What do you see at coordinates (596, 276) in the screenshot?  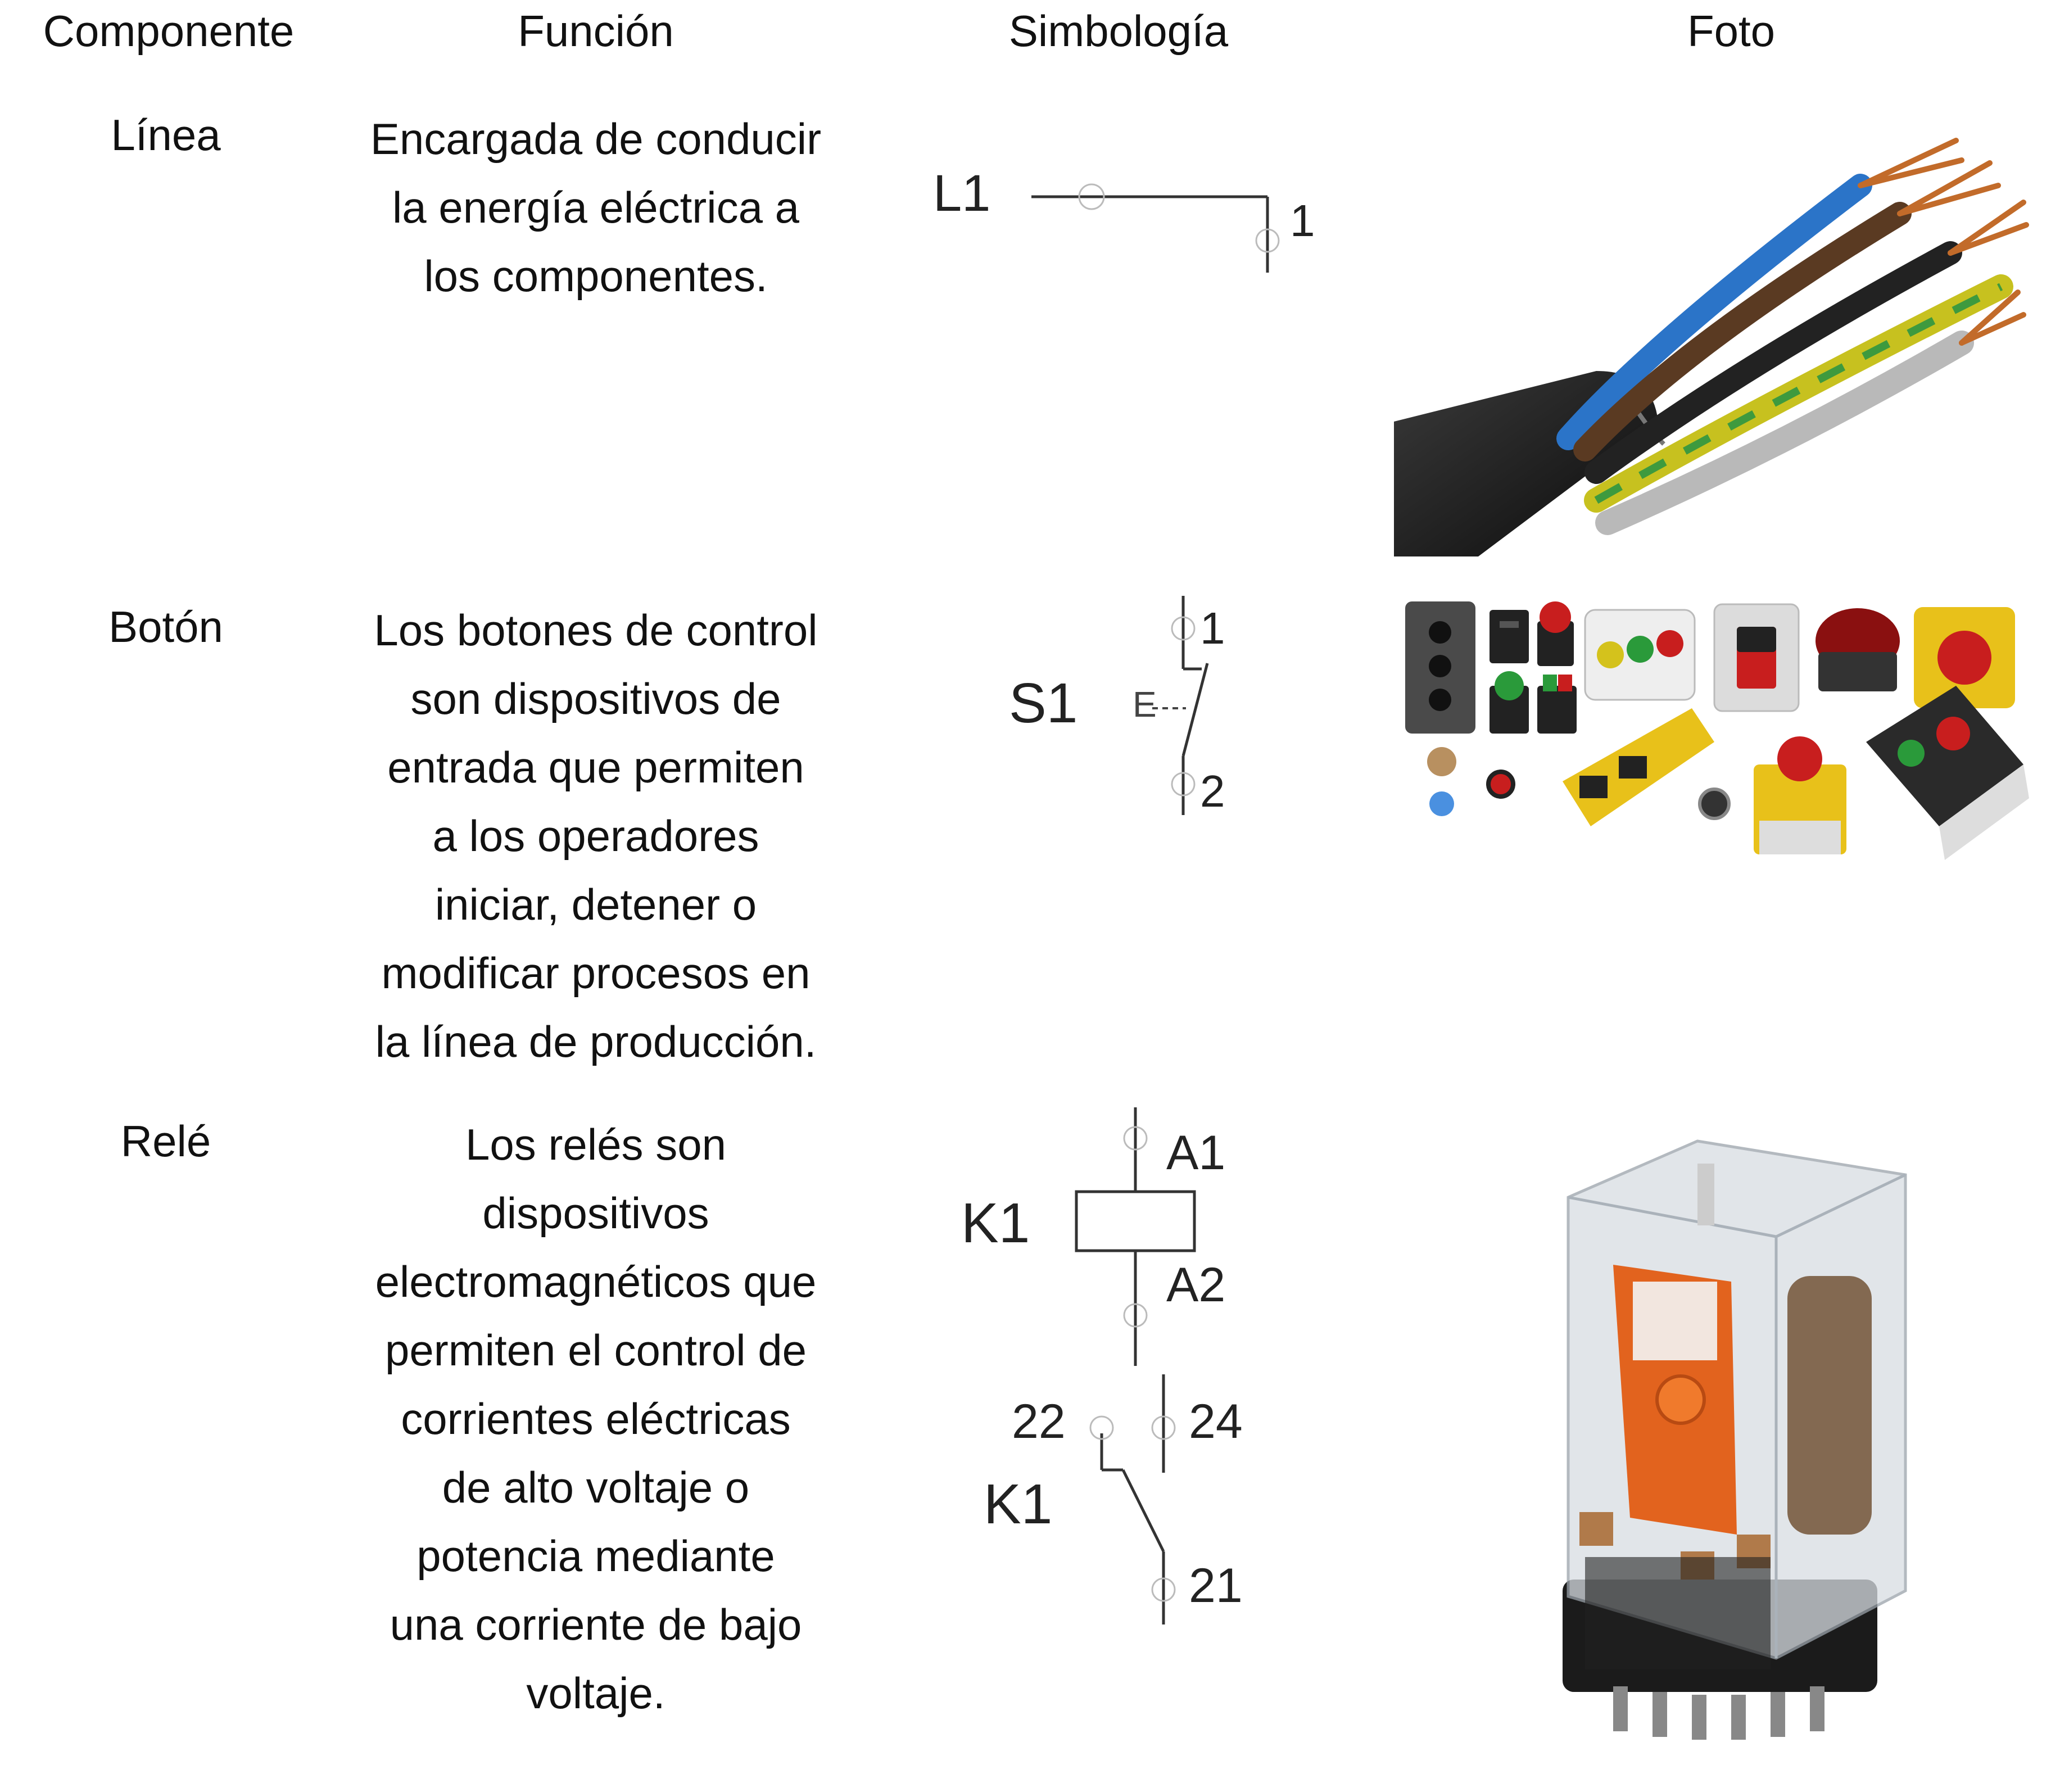 I see `function-text-line: los componentes.` at bounding box center [596, 276].